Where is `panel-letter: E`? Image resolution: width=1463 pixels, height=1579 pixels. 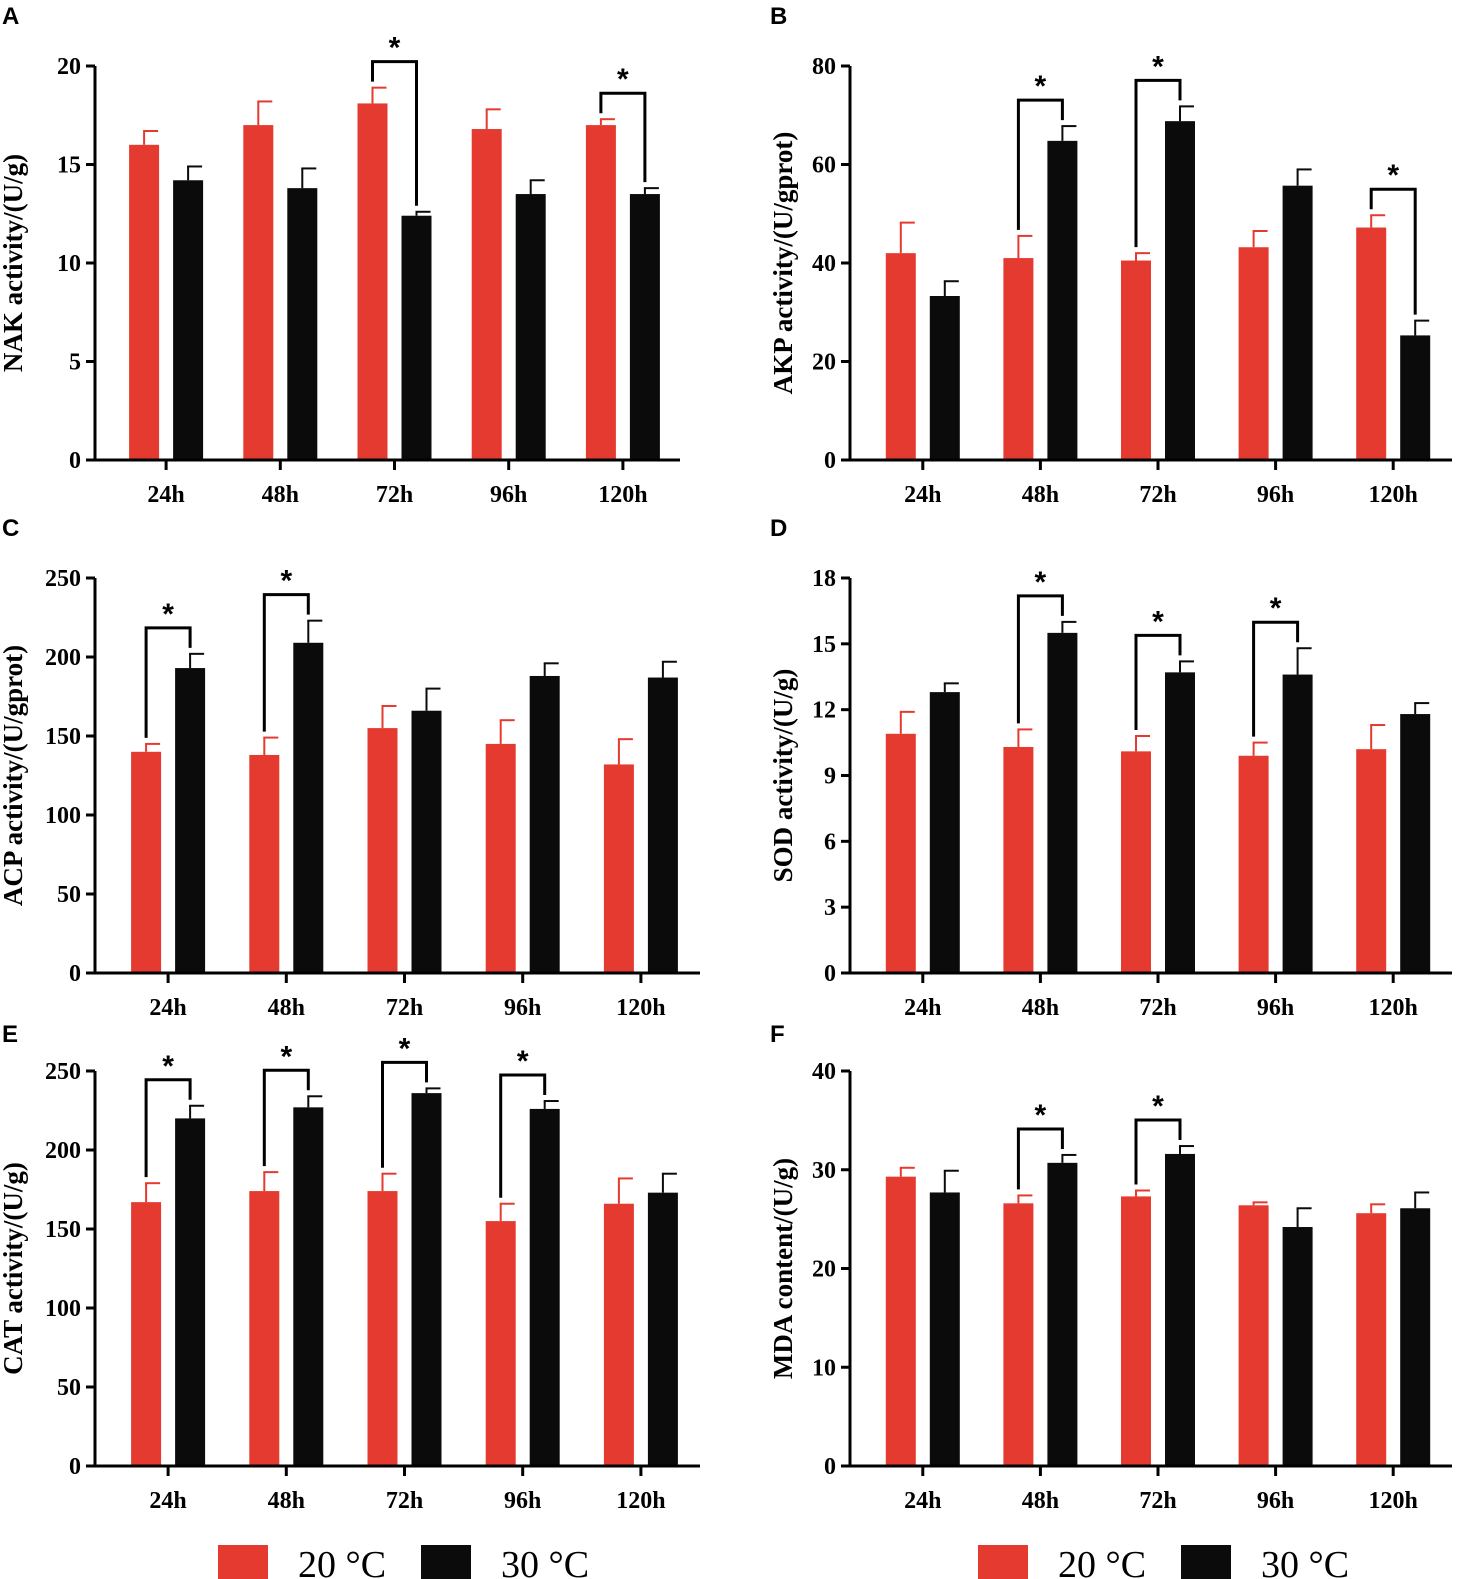
panel-letter: E is located at coordinates (10, 1034).